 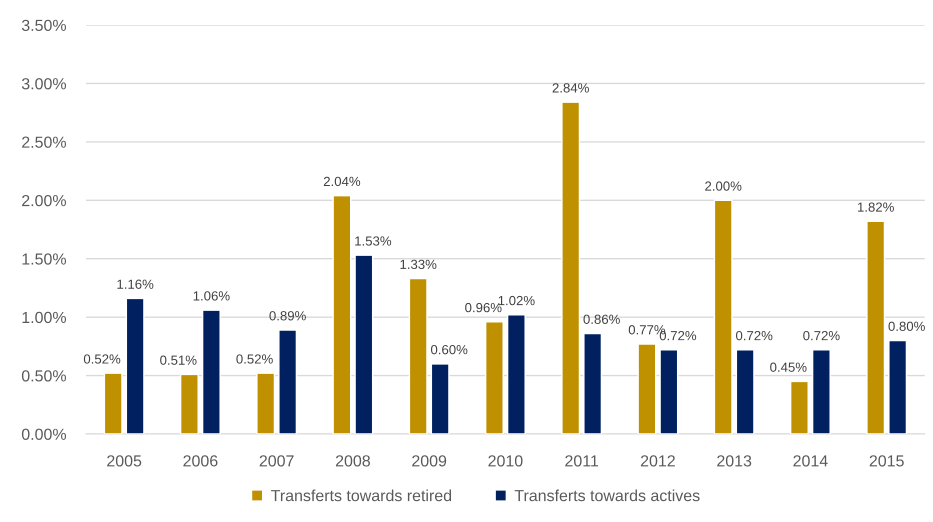 I want to click on data-label: 0.86%, so click(x=601, y=319).